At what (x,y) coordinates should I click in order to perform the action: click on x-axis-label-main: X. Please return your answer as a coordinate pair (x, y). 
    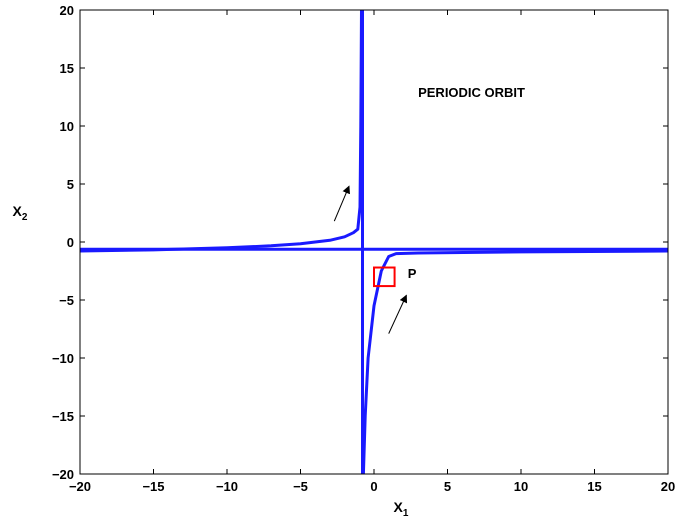
    Looking at the image, I should click on (399, 507).